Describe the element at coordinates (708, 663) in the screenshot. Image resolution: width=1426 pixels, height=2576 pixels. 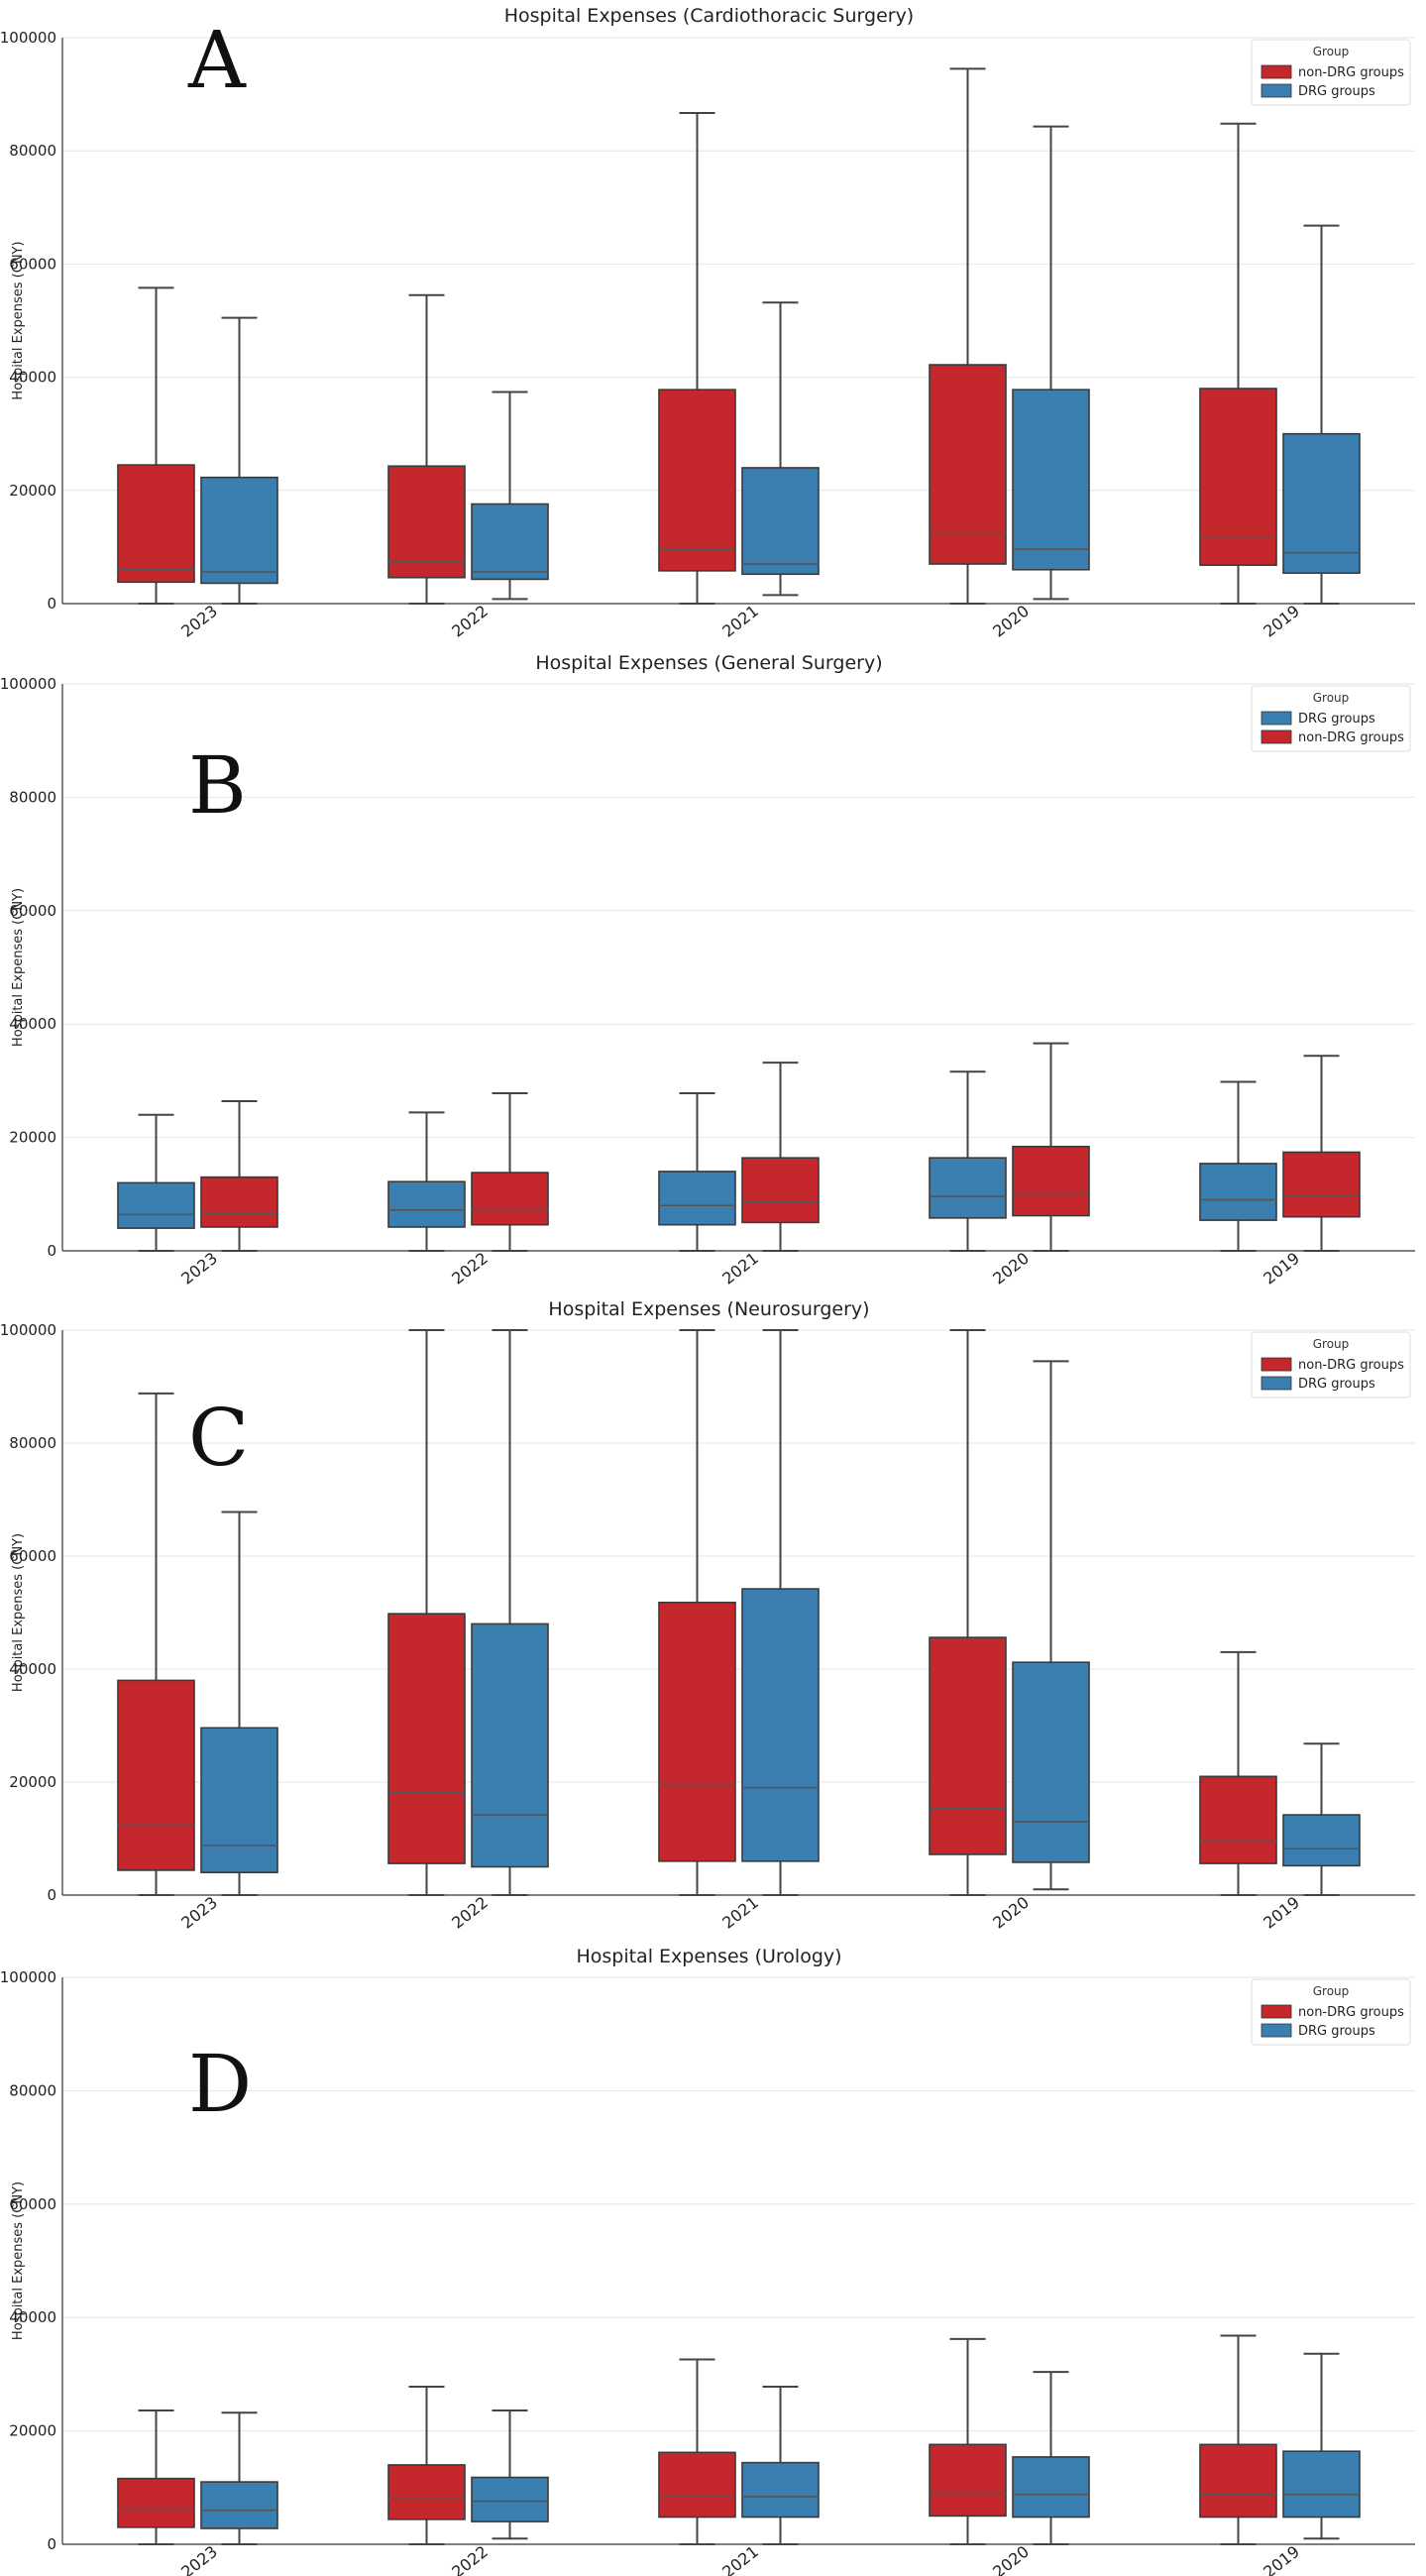
I see `chart-title: Hospital Expenses (General Surgery)` at that location.